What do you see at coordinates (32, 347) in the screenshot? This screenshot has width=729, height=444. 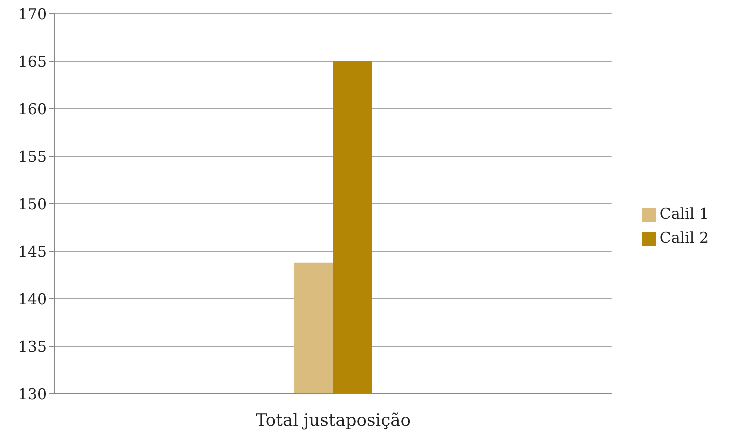 I see `y-tick-label: 135` at bounding box center [32, 347].